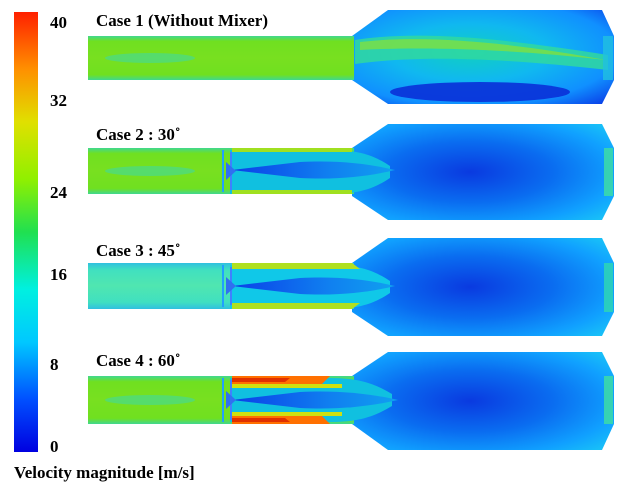  I want to click on case-1-inlet-core, so click(150, 58).